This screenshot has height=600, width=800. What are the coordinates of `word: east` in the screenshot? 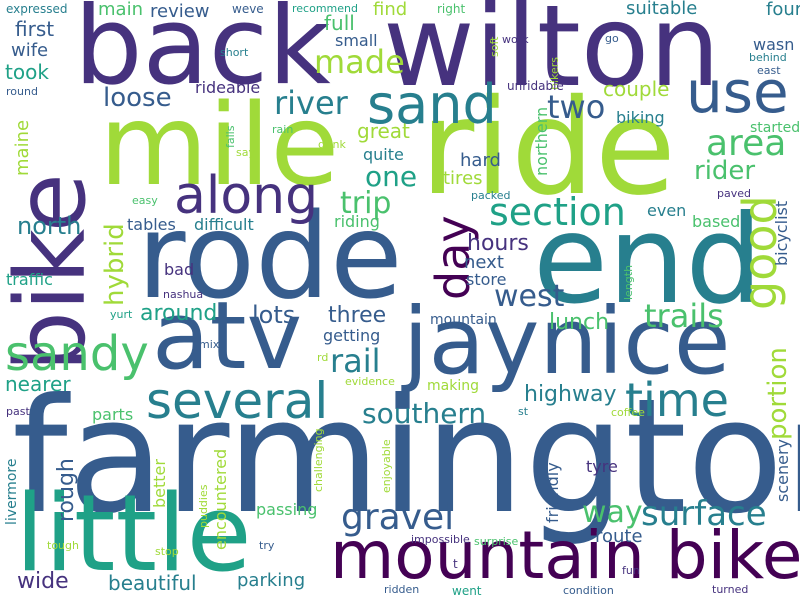 It's located at (769, 70).